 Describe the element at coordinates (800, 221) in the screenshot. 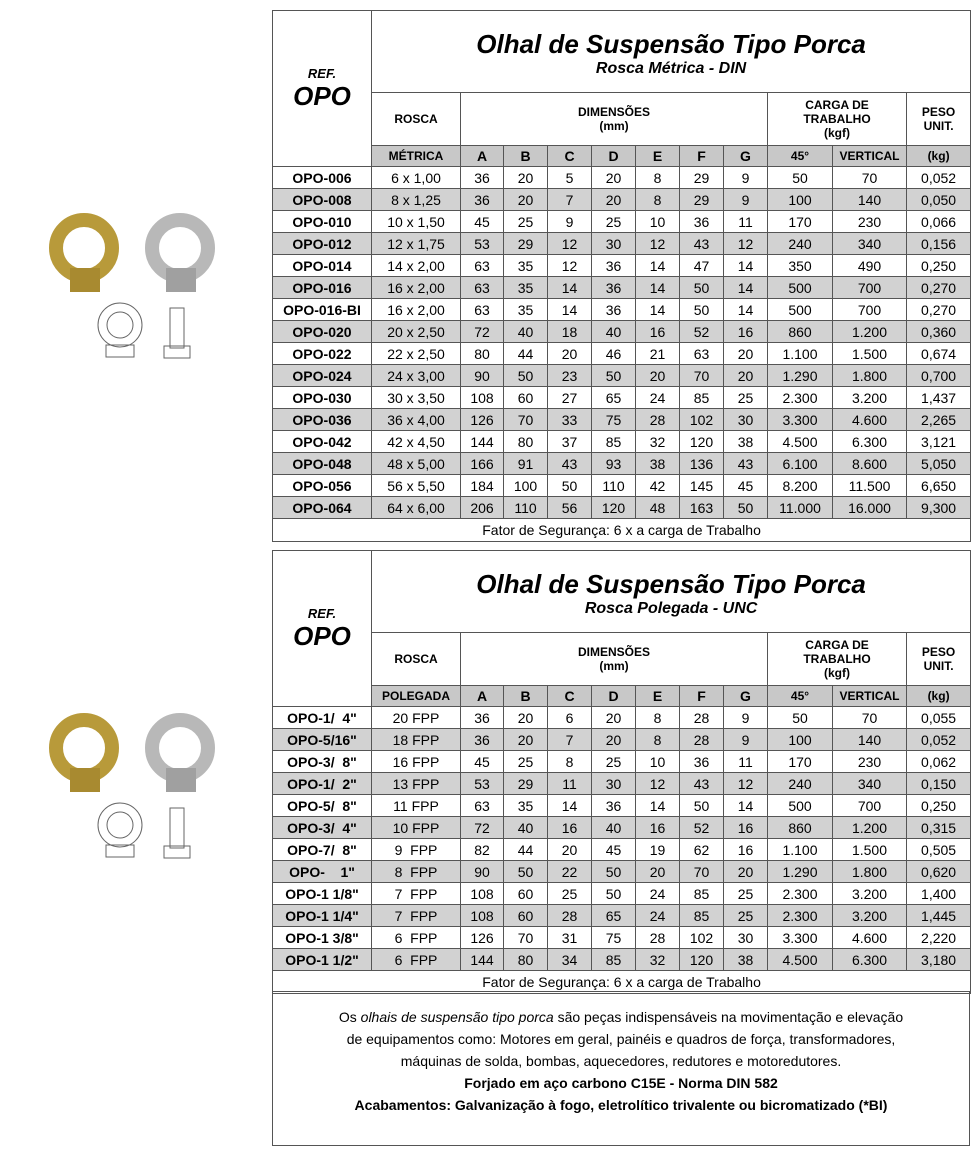

I see `data-cell: 170` at that location.